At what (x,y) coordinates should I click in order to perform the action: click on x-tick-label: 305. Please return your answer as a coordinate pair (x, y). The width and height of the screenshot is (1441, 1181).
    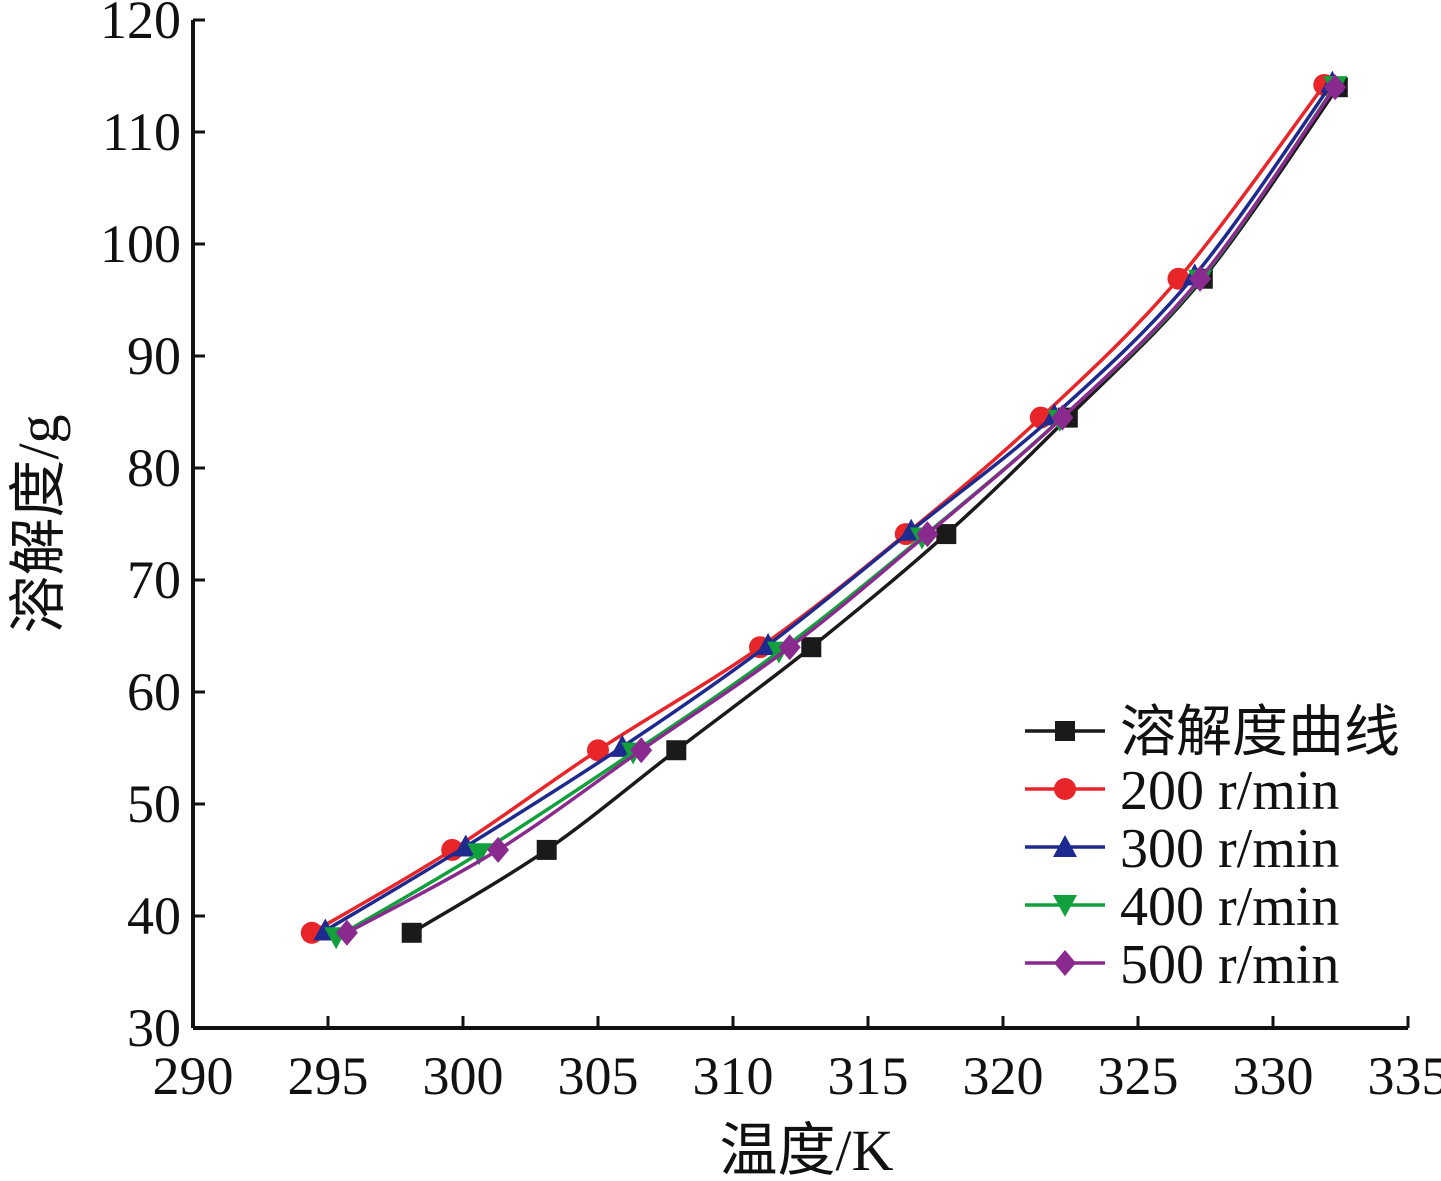
    Looking at the image, I should click on (598, 1076).